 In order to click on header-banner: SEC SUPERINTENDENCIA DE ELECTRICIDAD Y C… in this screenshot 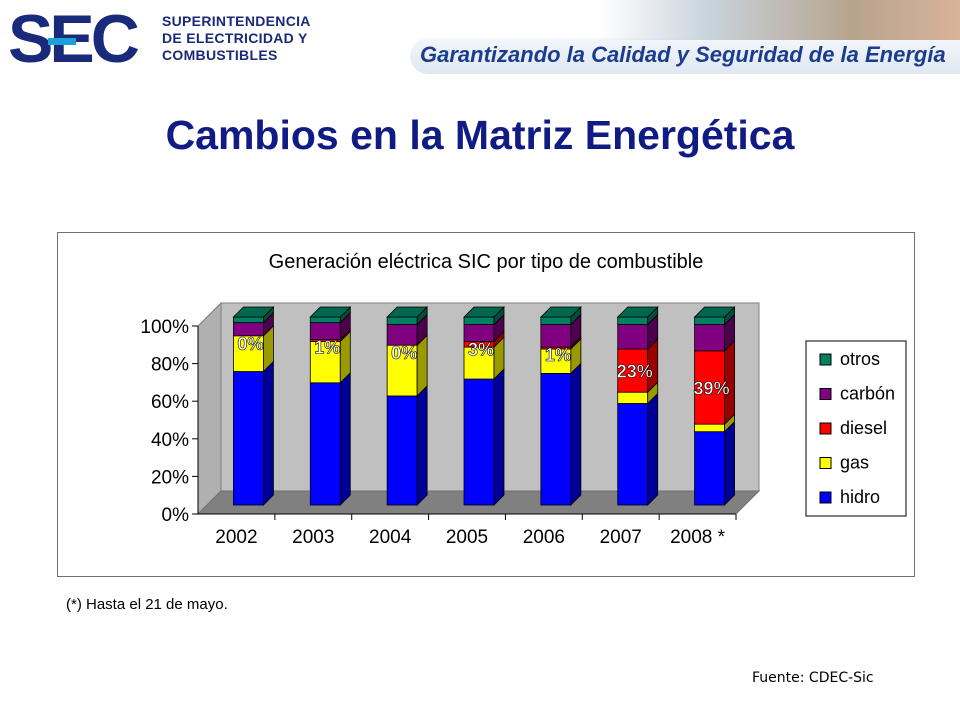, I will do `click(480, 38)`.